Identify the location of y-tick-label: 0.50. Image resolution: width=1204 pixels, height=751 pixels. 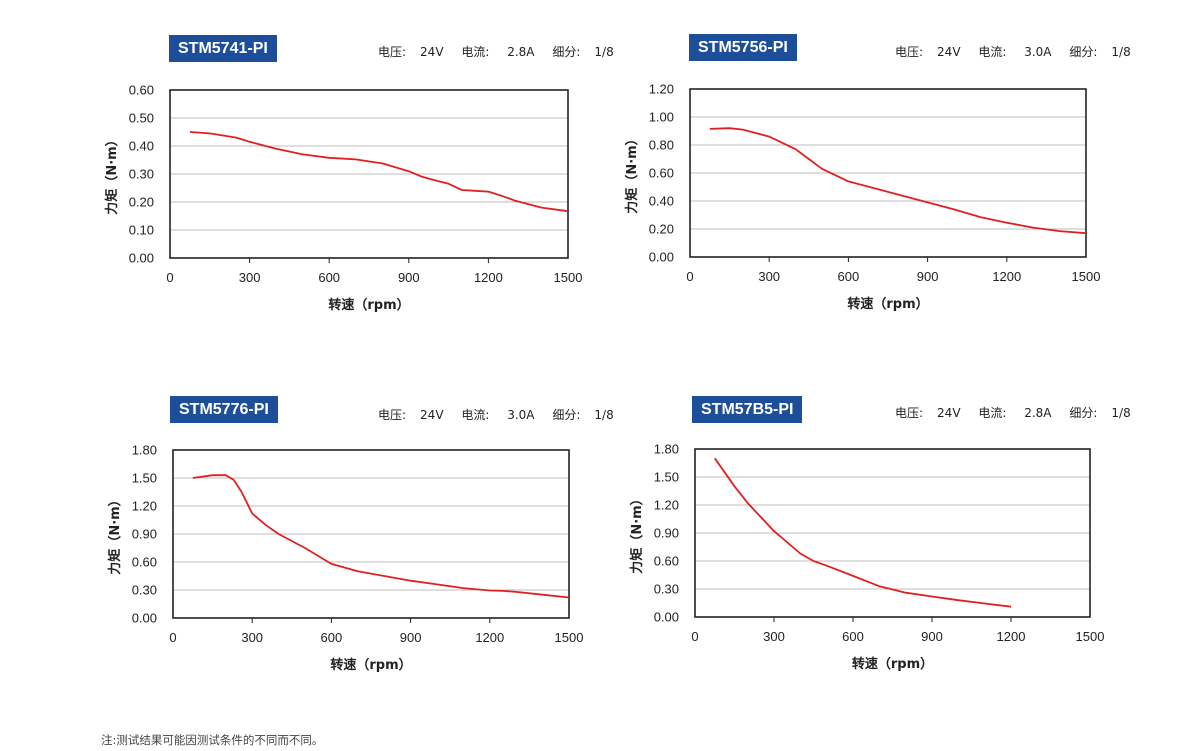
(141, 118).